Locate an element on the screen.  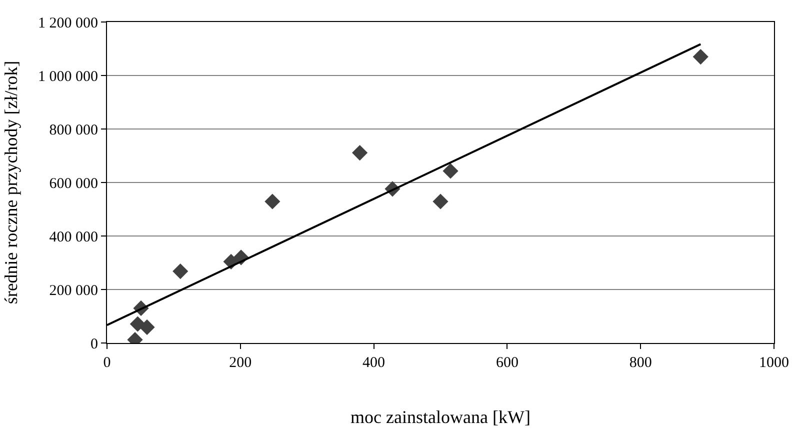
x-tick-label: 600 is located at coordinates (507, 363).